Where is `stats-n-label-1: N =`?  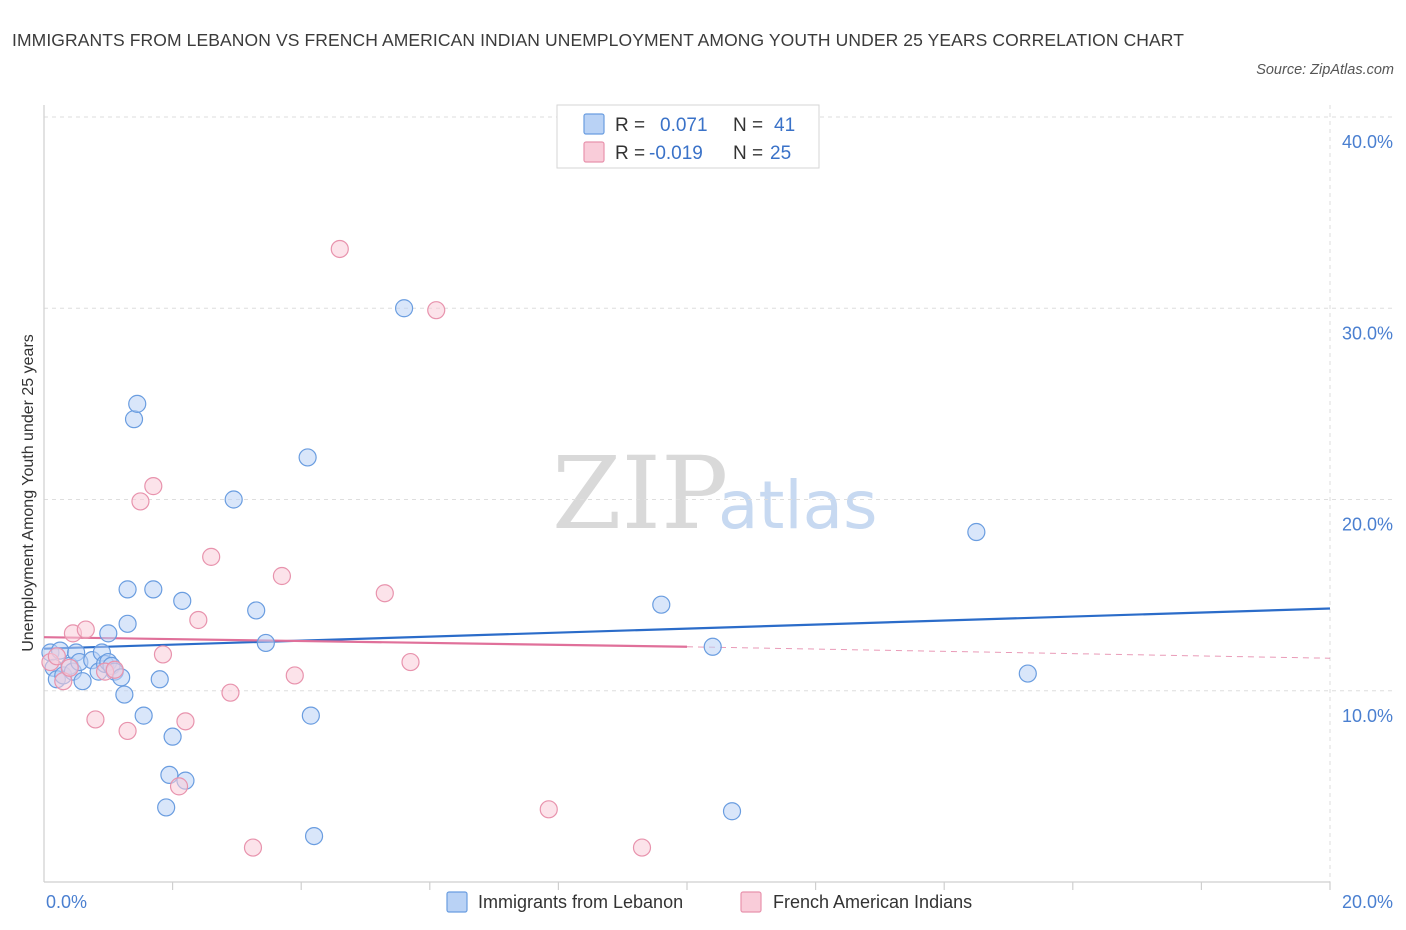 stats-n-label-1: N = is located at coordinates (748, 125).